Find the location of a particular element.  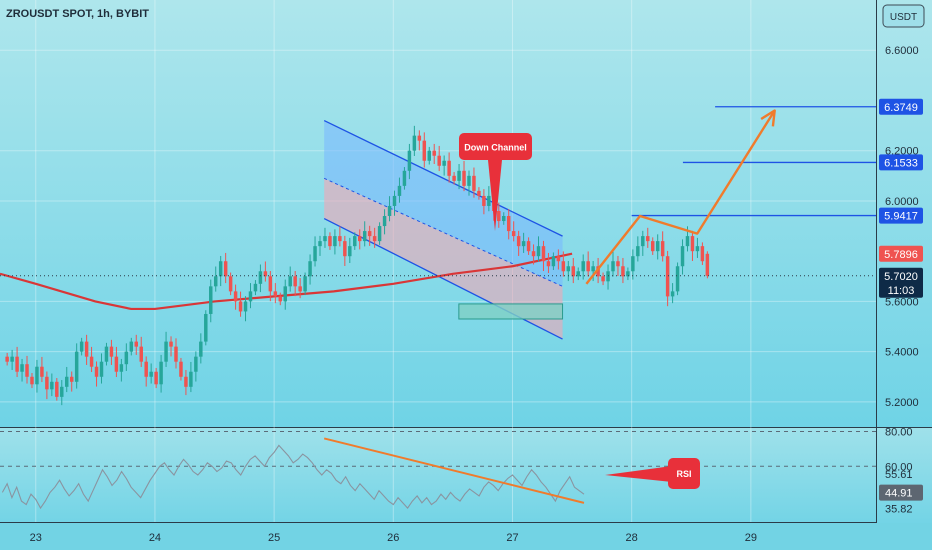

price-tick-label: 5.4000 is located at coordinates (902, 353).